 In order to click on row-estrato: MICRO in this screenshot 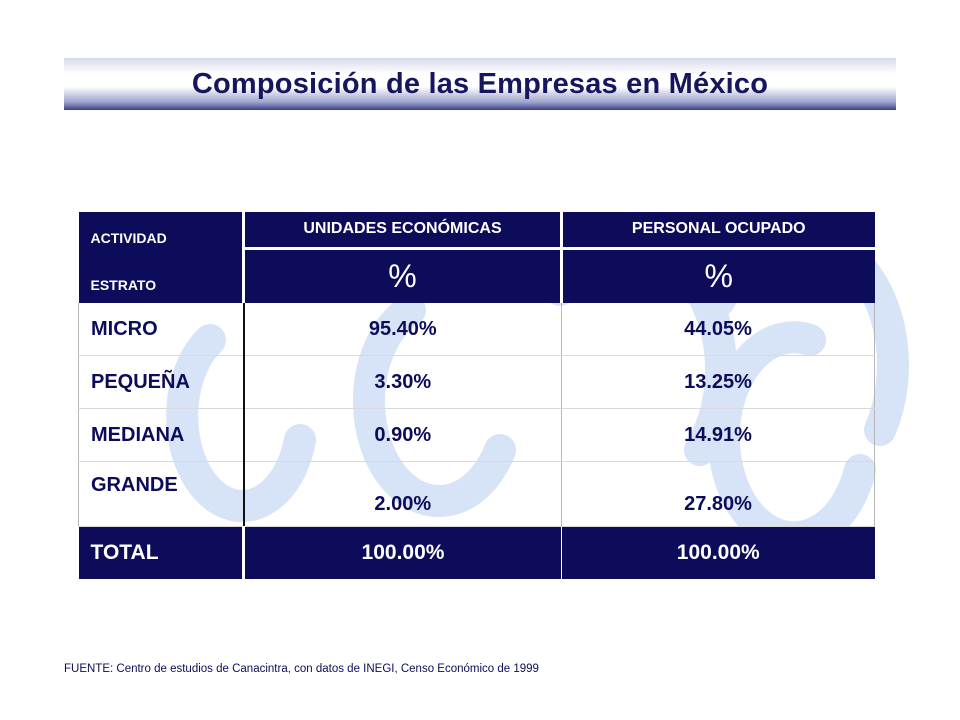, I will do `click(161, 329)`.